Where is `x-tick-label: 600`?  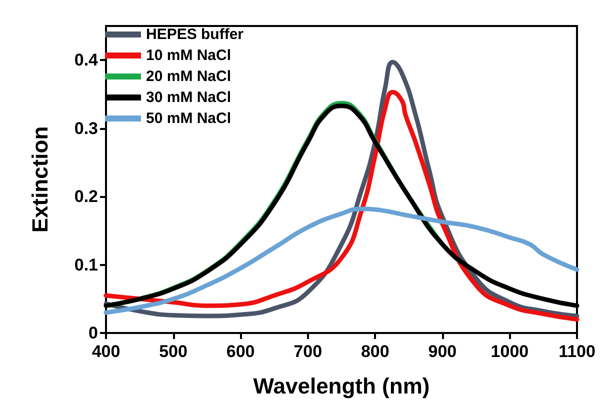 x-tick-label: 600 is located at coordinates (240, 351).